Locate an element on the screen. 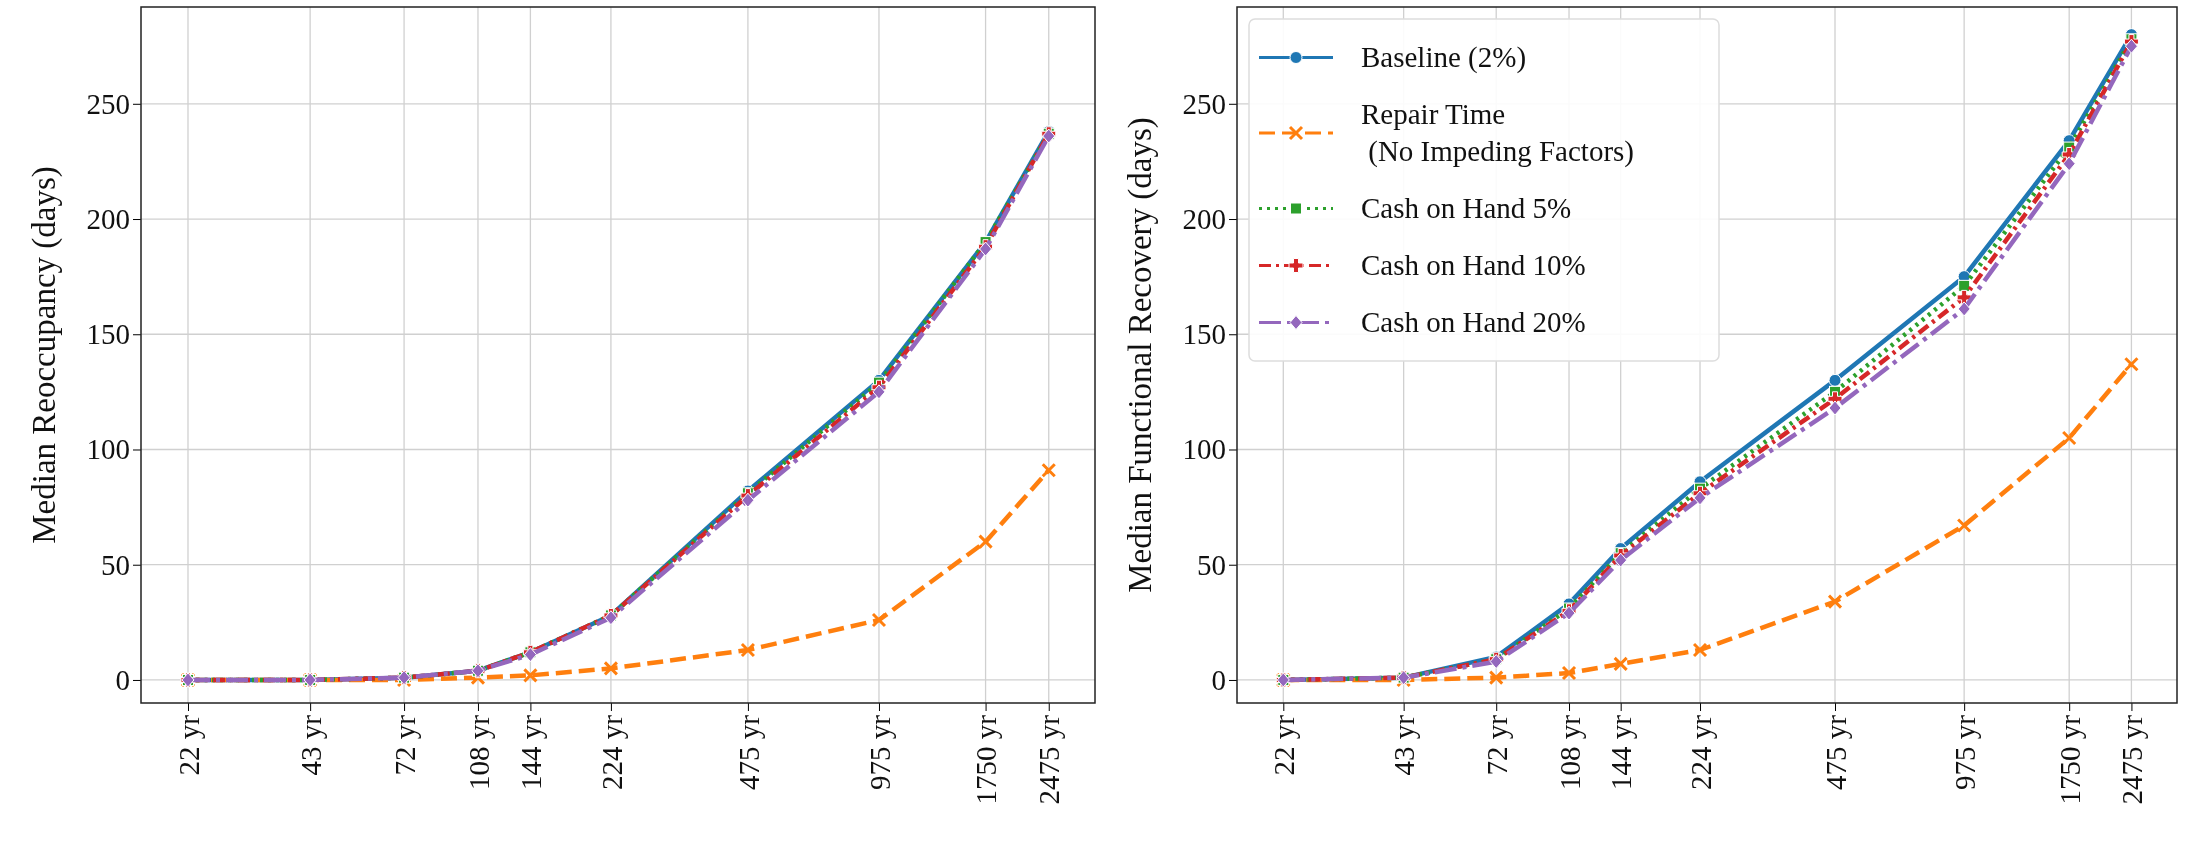 Image resolution: width=2188 pixels, height=846 pixels. legend-label: Cash on Hand 20% is located at coordinates (1473, 322).